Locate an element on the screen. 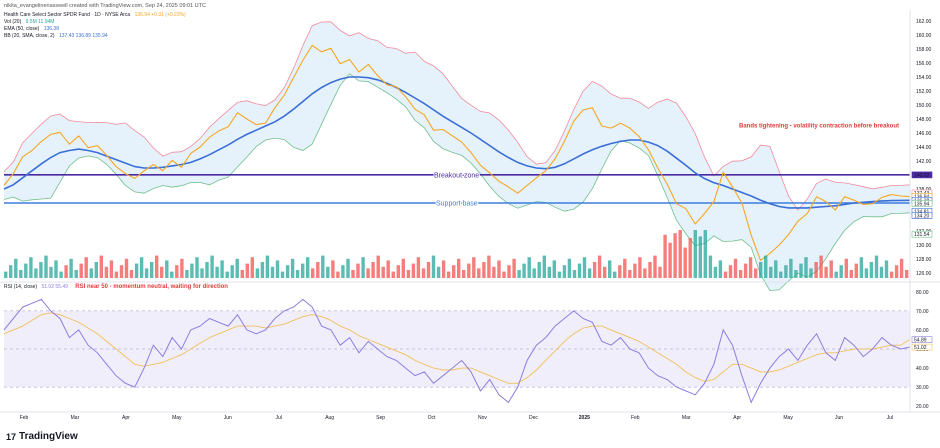  price-tag-label: 134.20 is located at coordinates (922, 217).